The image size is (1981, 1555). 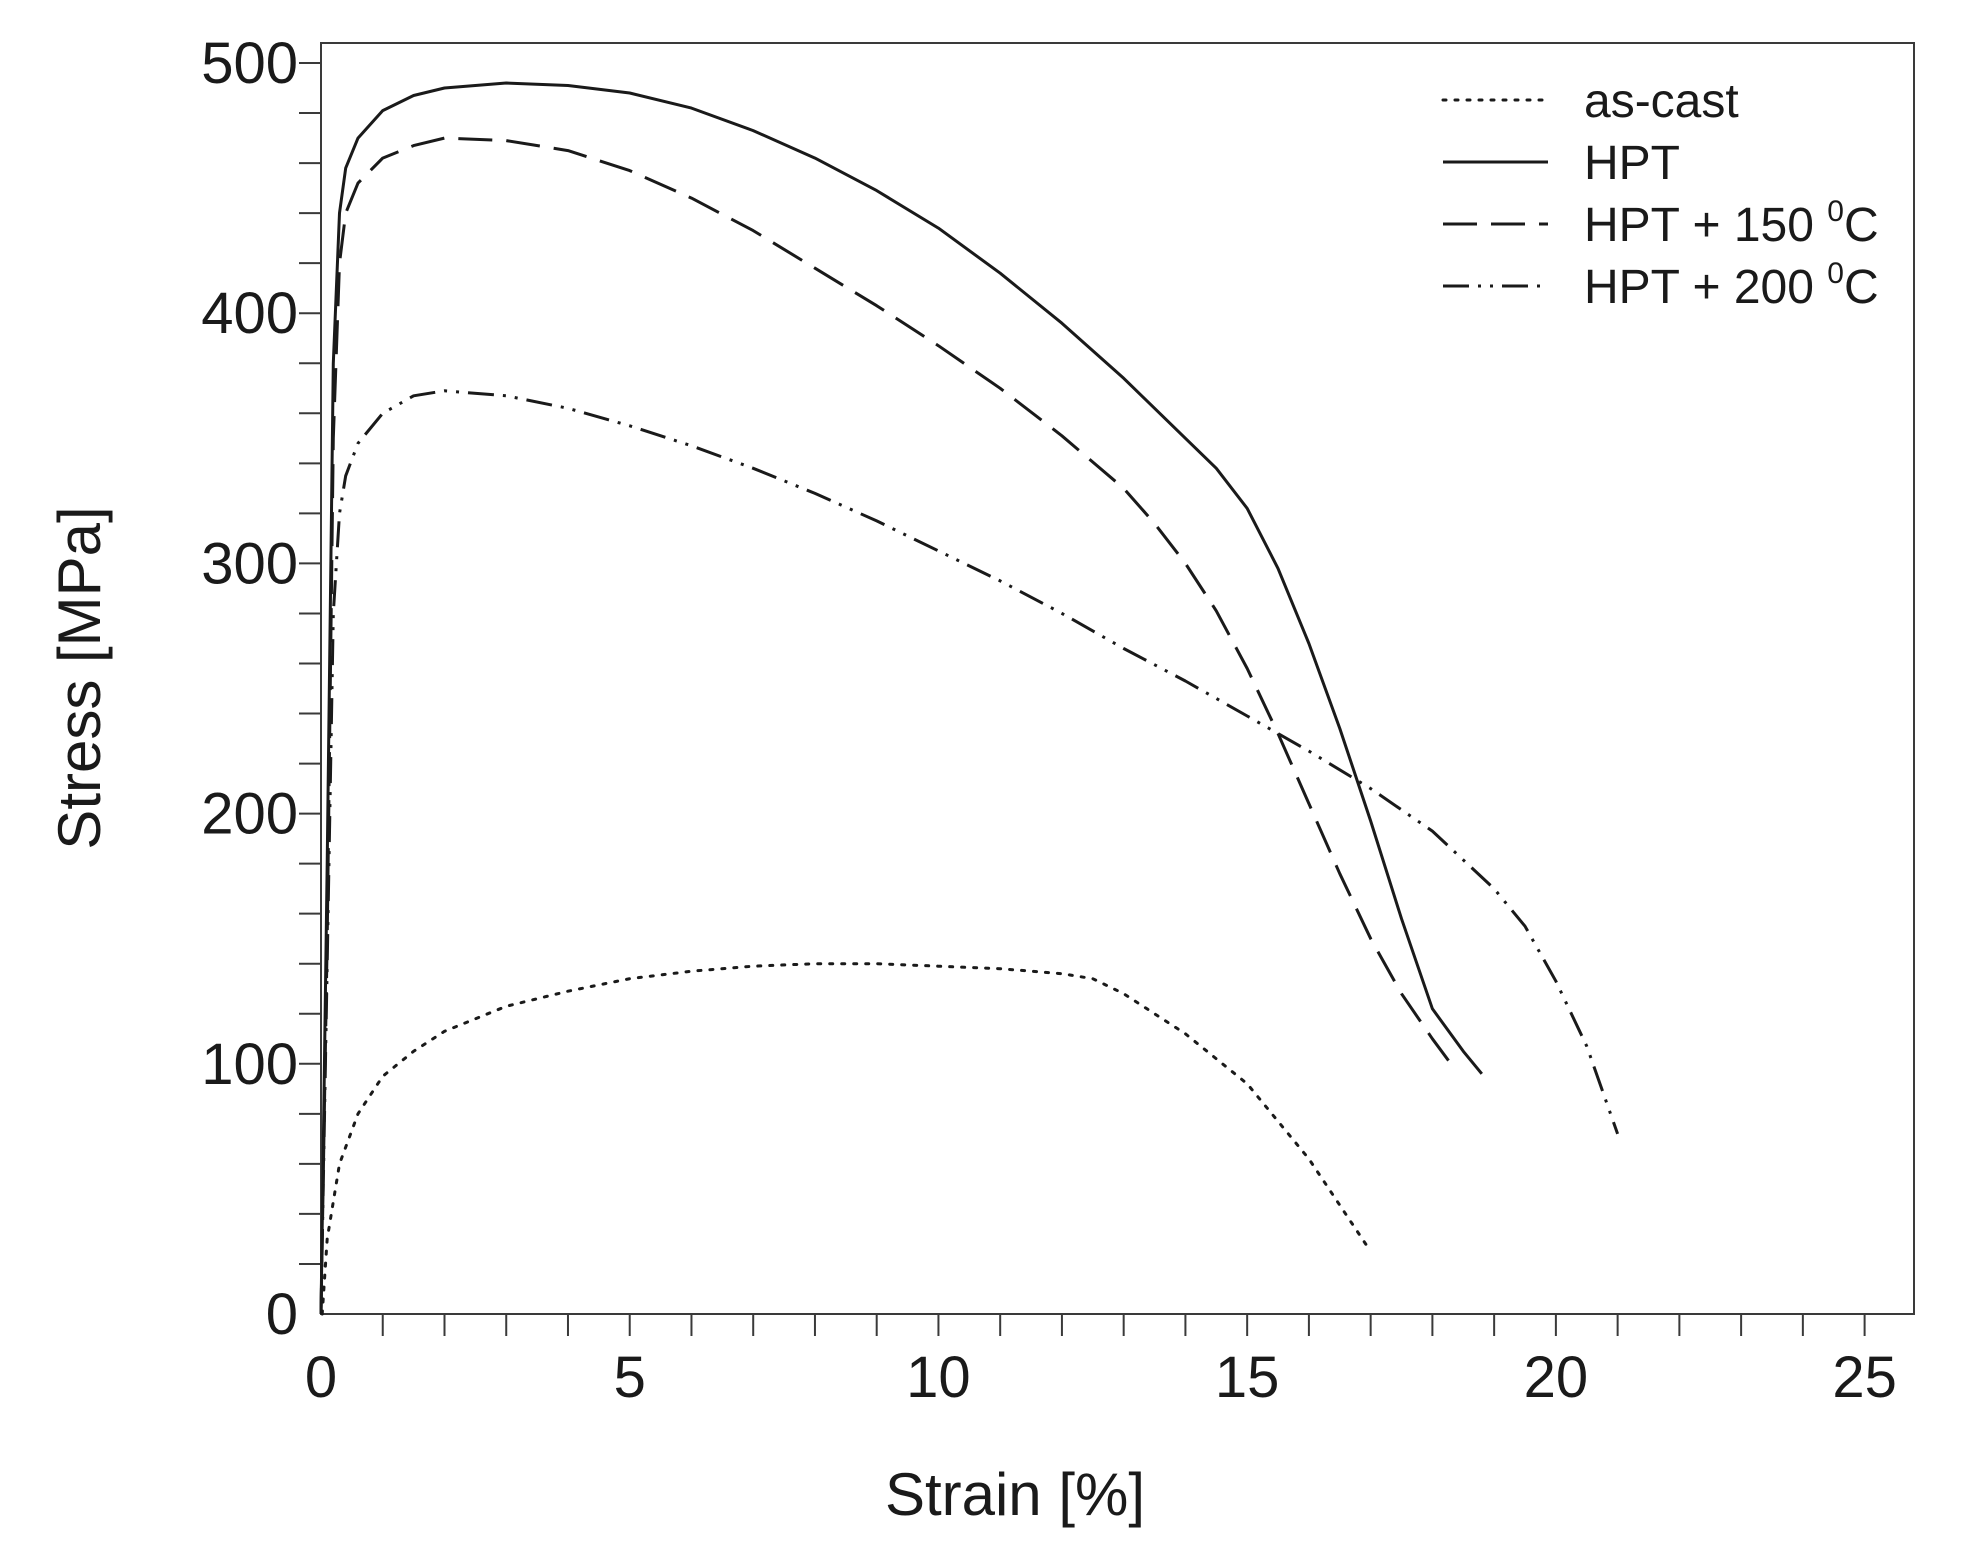 What do you see at coordinates (1561, 163) in the screenshot?
I see `legend-item: HPT` at bounding box center [1561, 163].